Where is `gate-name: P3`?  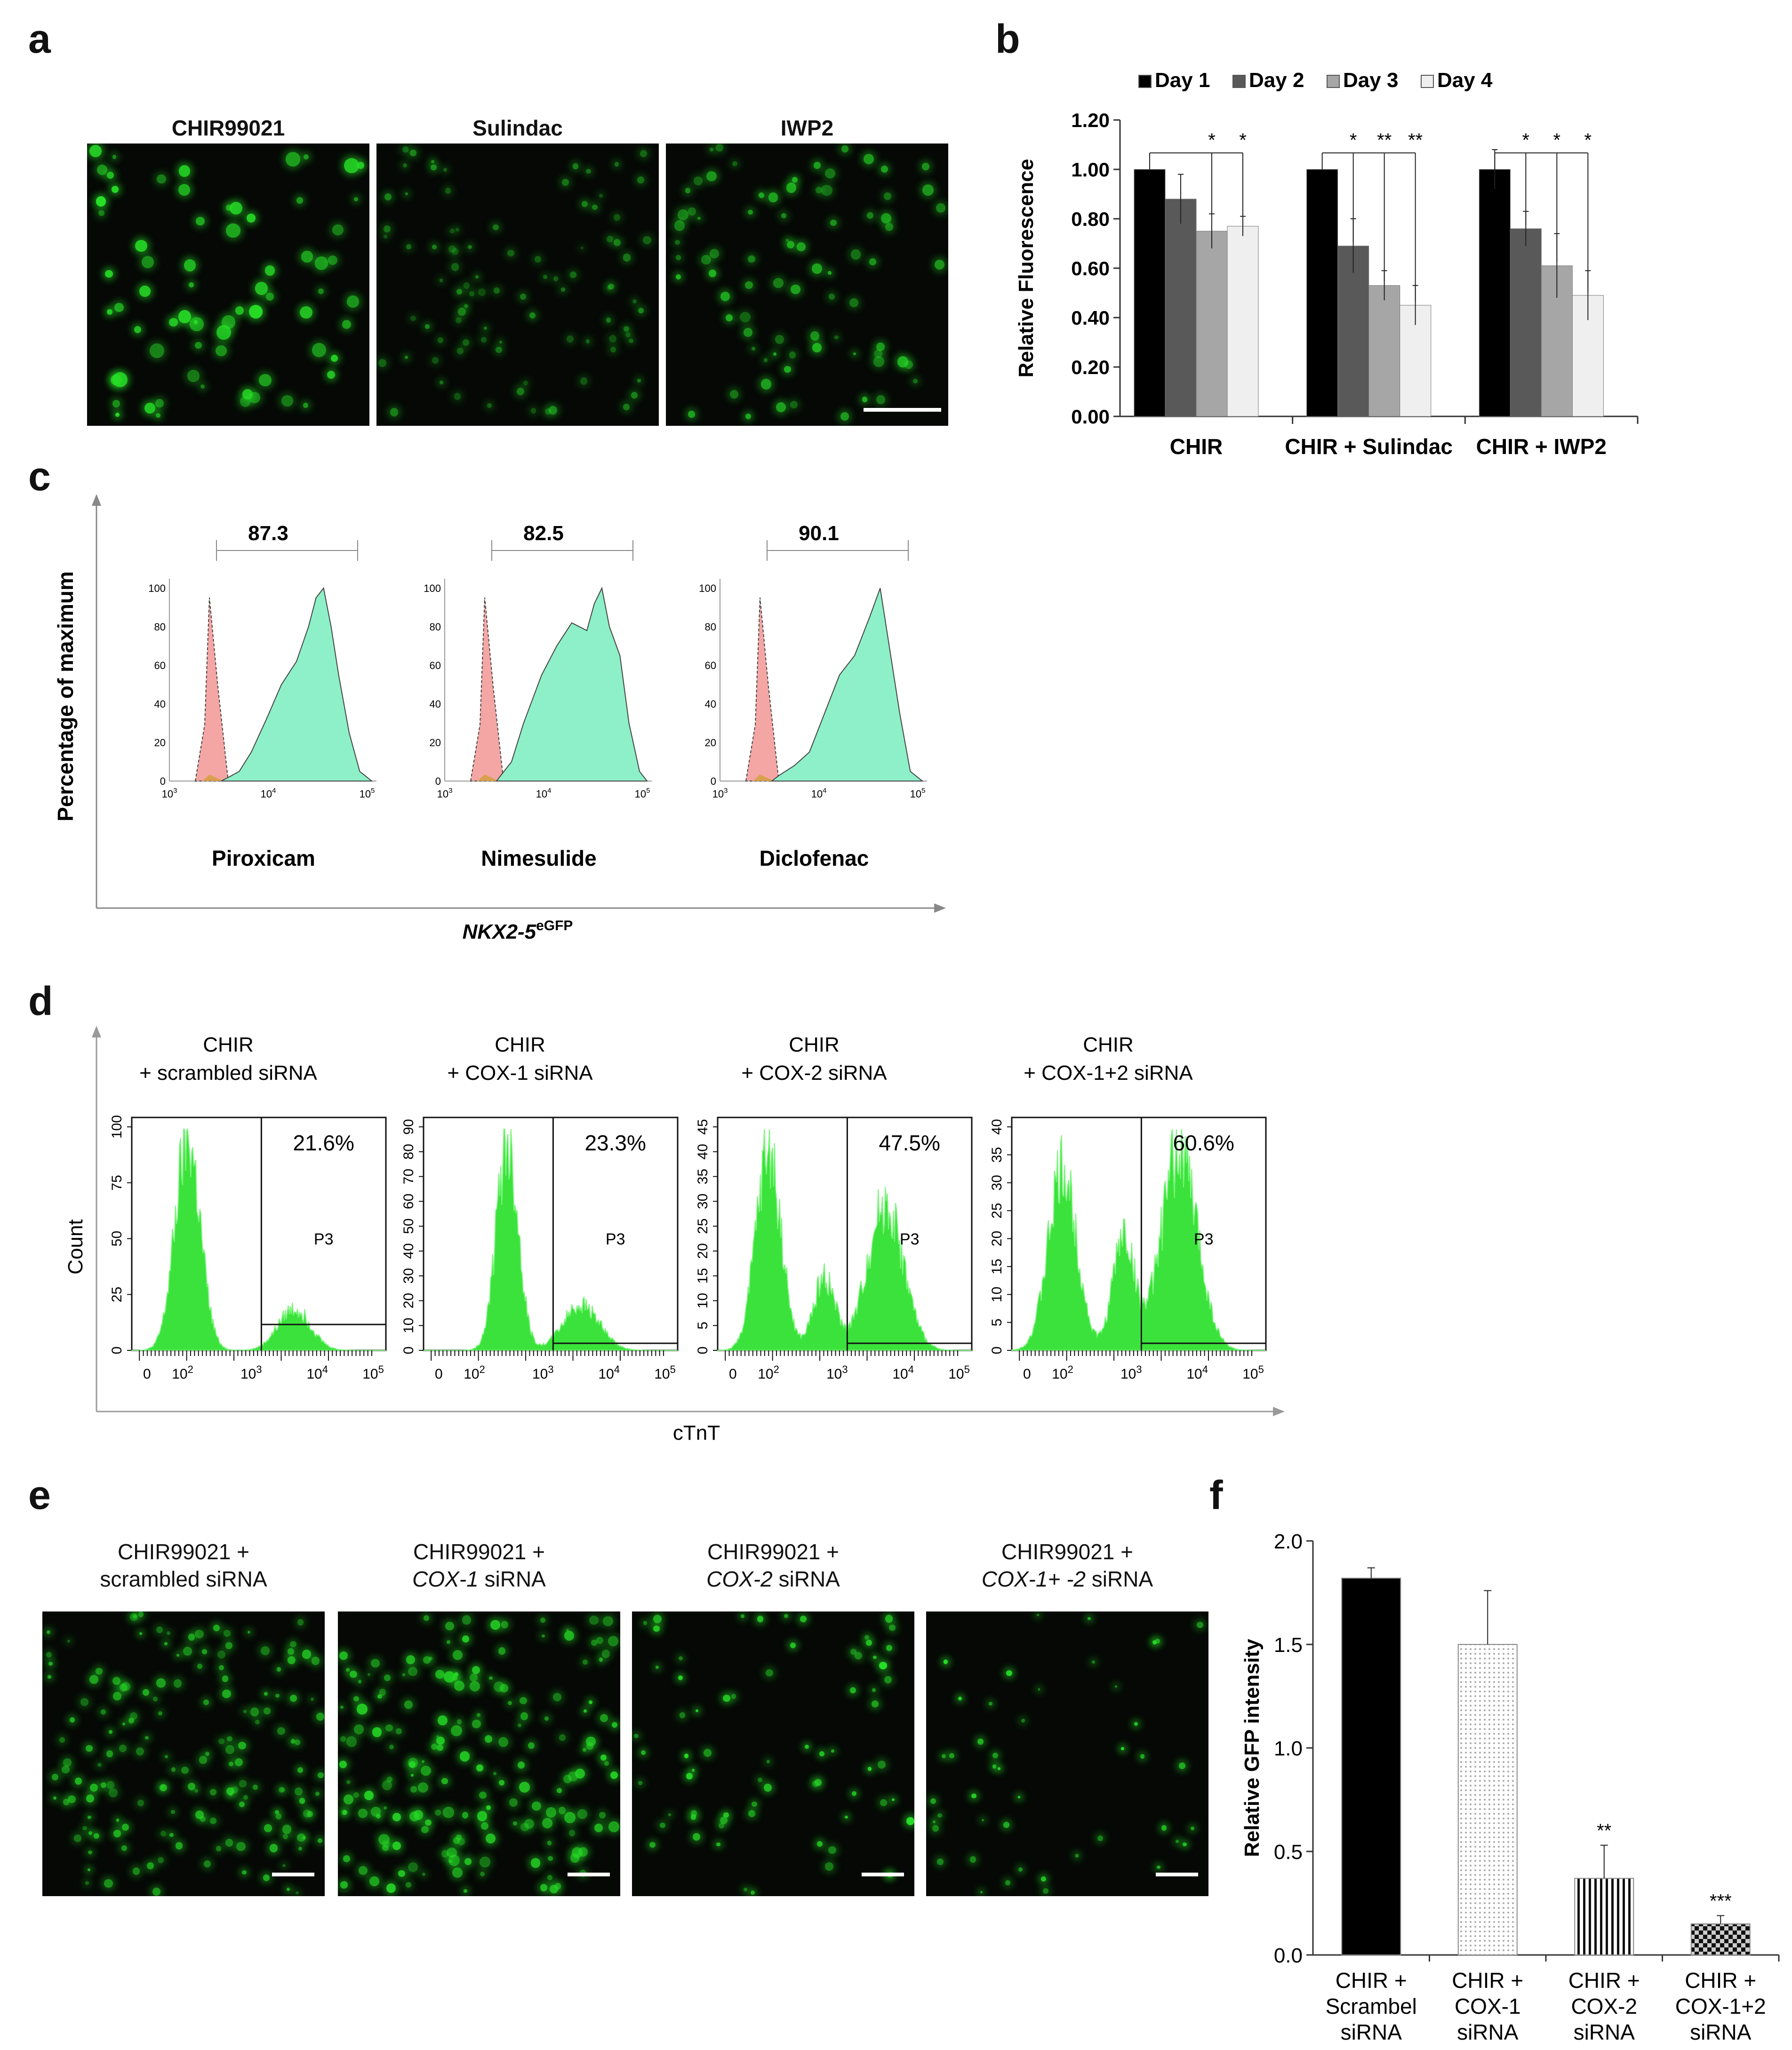 gate-name: P3 is located at coordinates (615, 1239).